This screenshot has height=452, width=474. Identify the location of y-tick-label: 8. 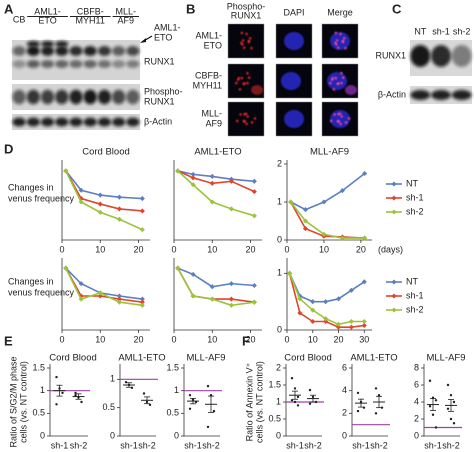
(416, 367).